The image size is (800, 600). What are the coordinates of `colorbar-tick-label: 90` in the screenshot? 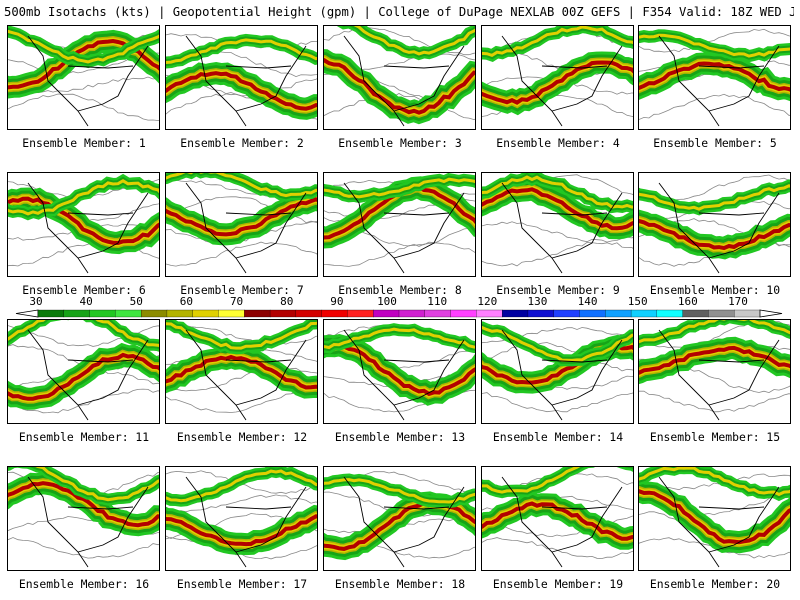 It's located at (336, 301).